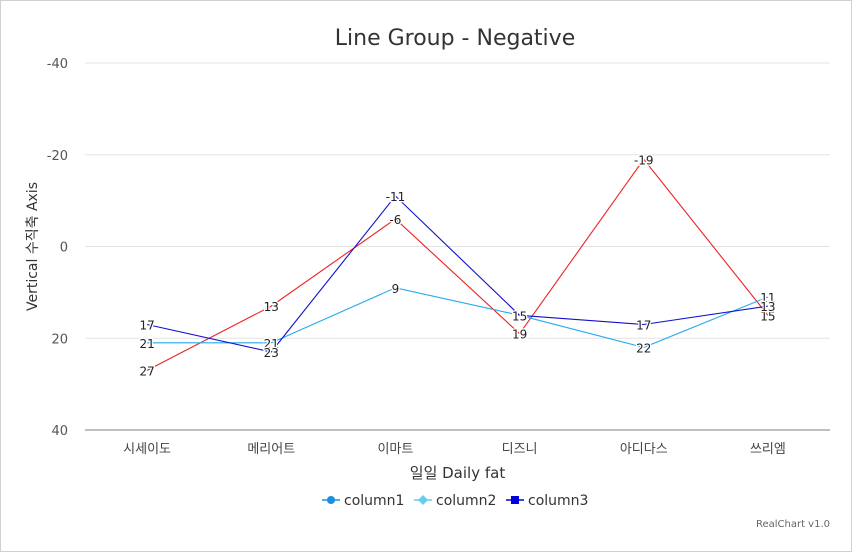  What do you see at coordinates (147, 449) in the screenshot?
I see `x-tick-label: 시세이도` at bounding box center [147, 449].